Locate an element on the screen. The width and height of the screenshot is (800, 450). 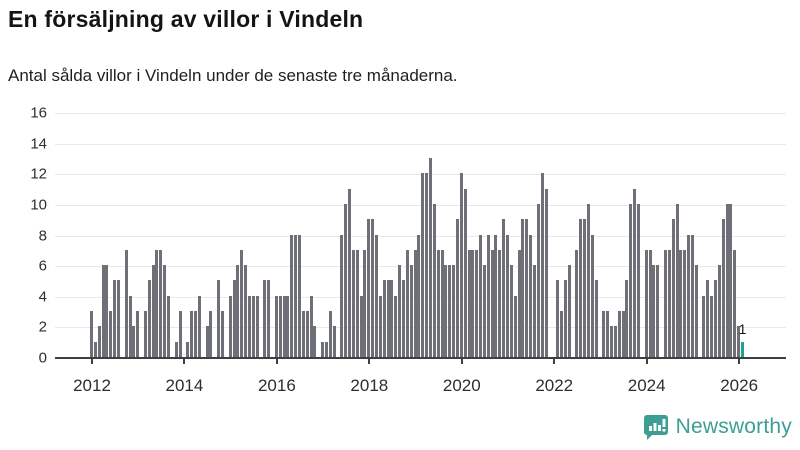
y-axis-tick-label: 2 is located at coordinates (42, 327).